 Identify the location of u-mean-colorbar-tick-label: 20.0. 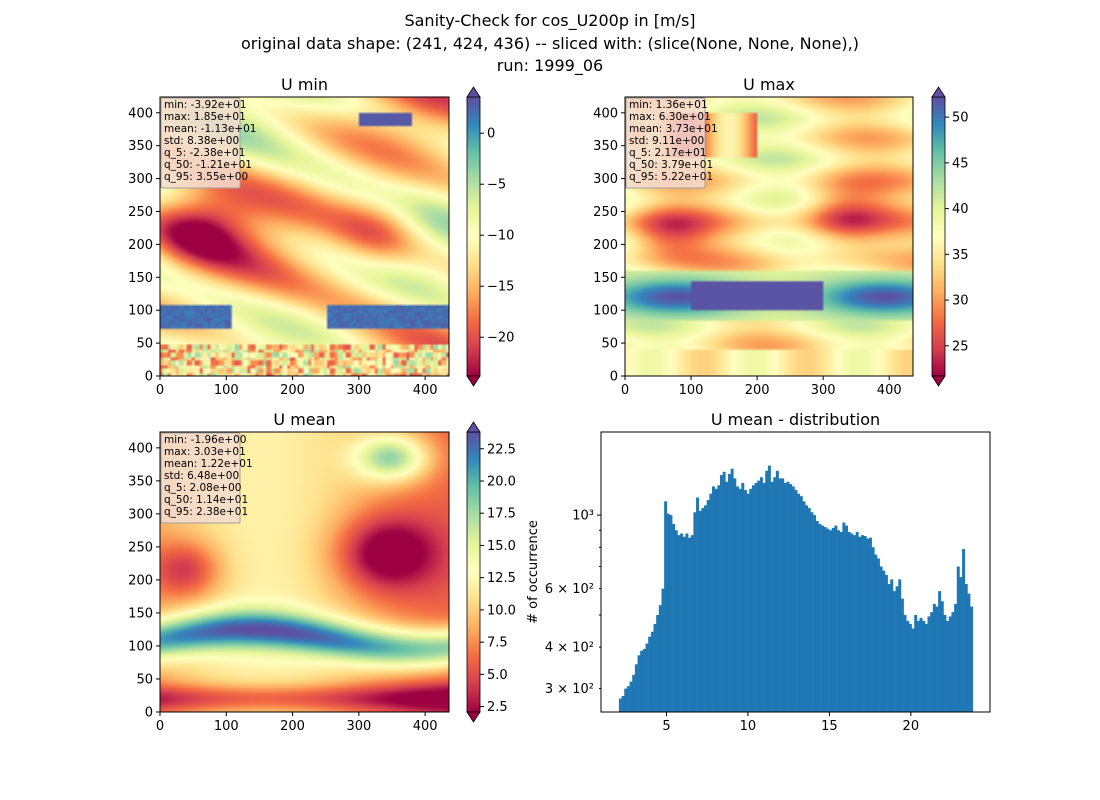
(501, 481).